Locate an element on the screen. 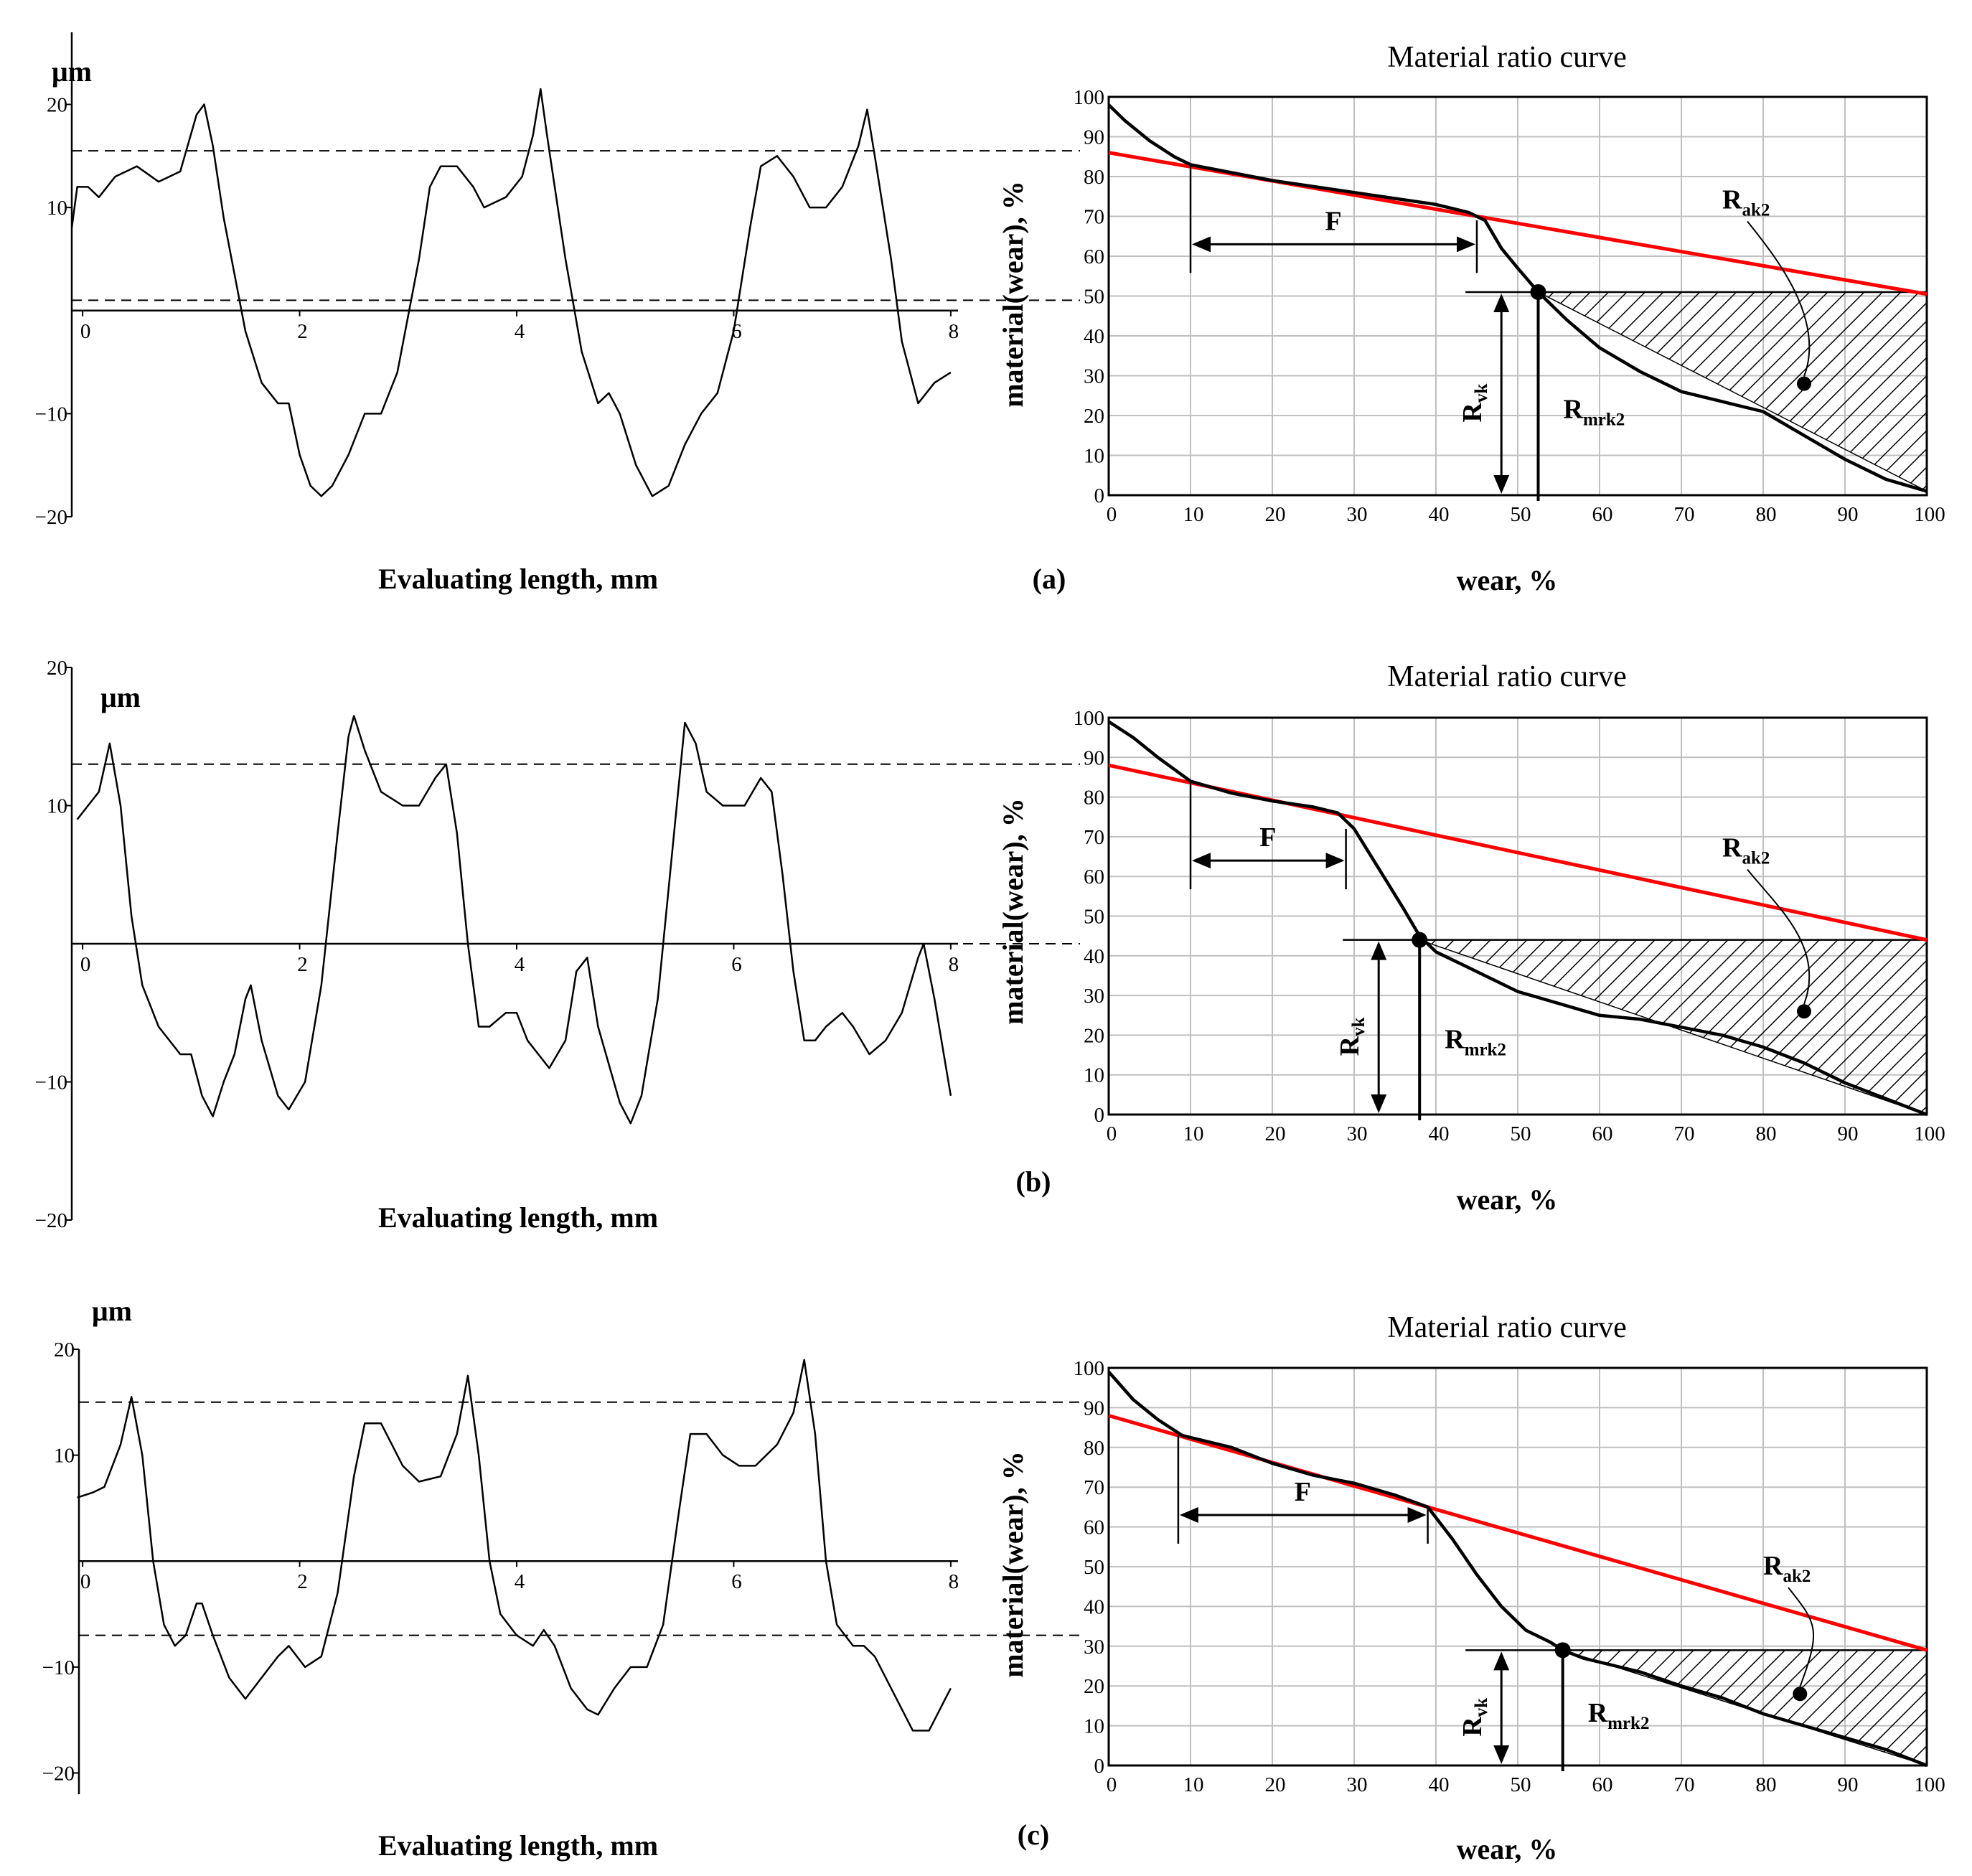 The height and width of the screenshot is (1876, 1972). mrc-frame is located at coordinates (1517, 916).